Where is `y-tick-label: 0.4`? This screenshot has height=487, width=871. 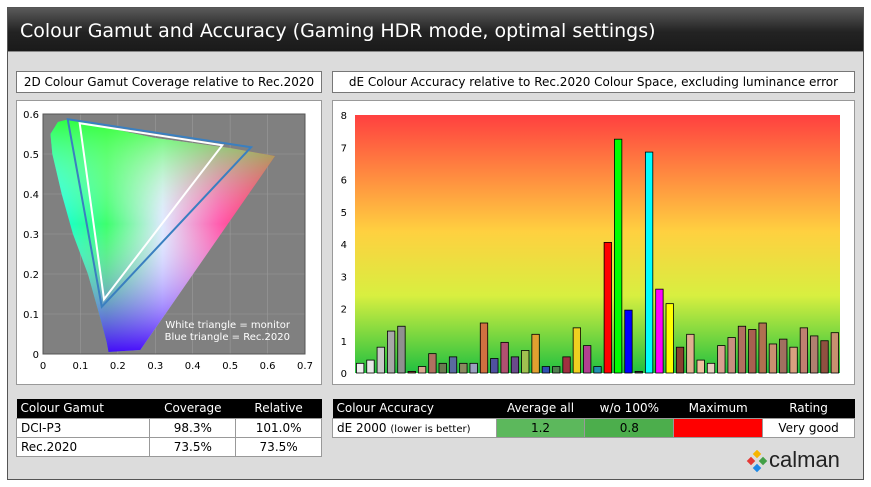 y-tick-label: 0.4 is located at coordinates (31, 195).